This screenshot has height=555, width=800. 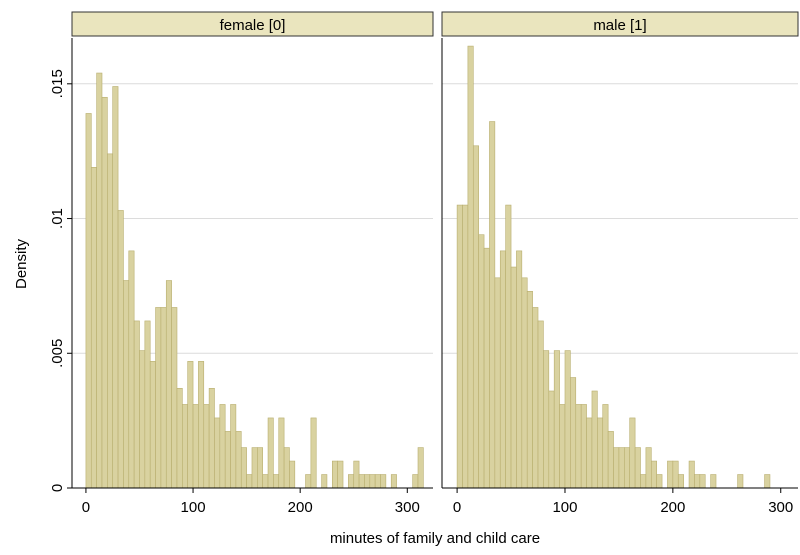 I want to click on y-axis-label: Density, so click(x=21, y=263).